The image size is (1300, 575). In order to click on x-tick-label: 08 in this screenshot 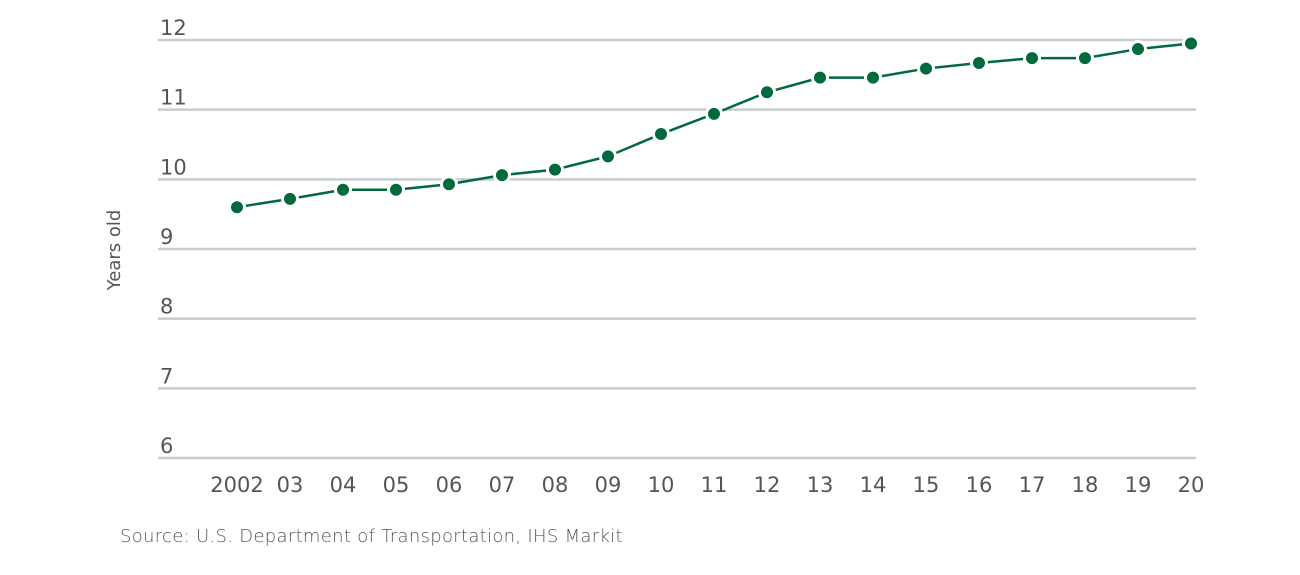, I will do `click(555, 485)`.